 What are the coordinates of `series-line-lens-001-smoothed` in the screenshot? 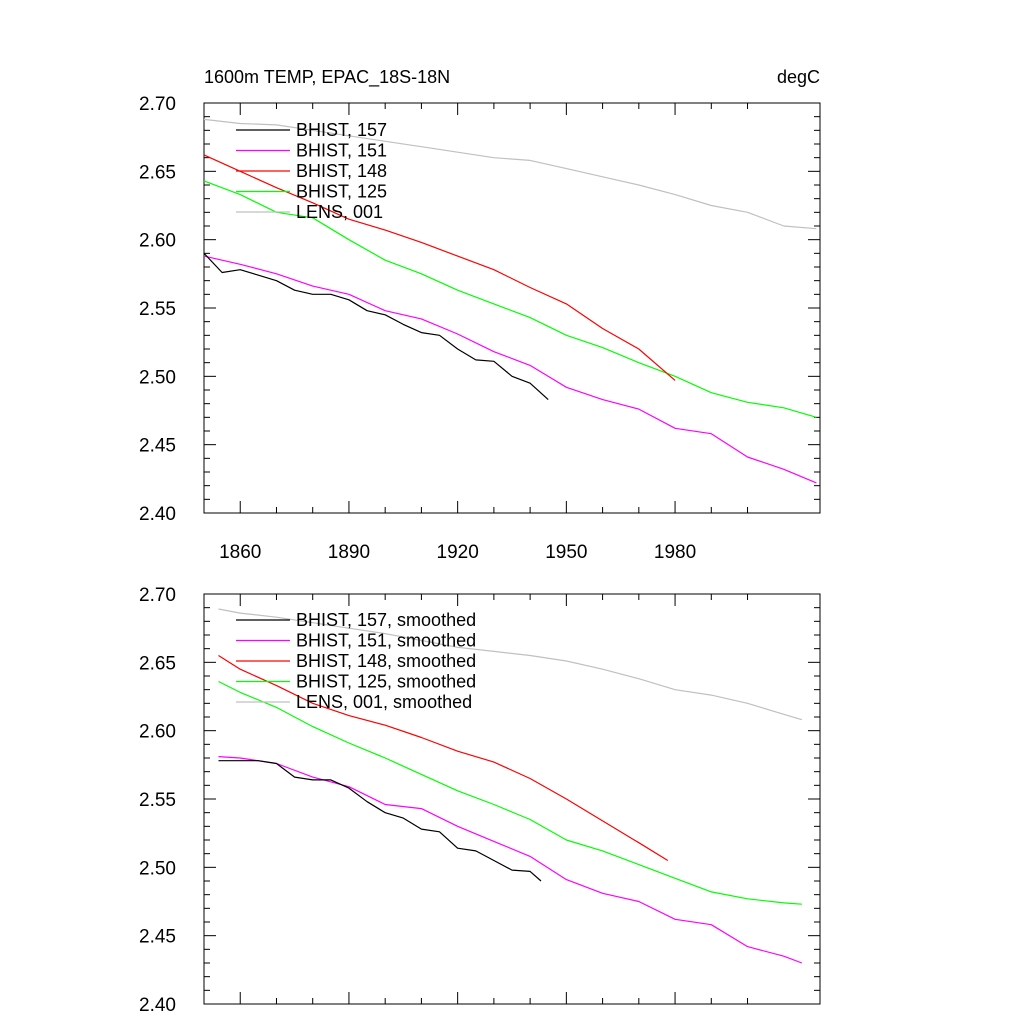 It's located at (510, 664).